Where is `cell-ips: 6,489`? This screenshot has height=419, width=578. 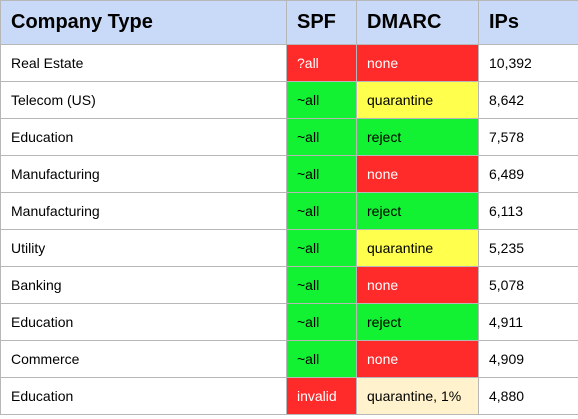
cell-ips: 6,489 is located at coordinates (528, 174).